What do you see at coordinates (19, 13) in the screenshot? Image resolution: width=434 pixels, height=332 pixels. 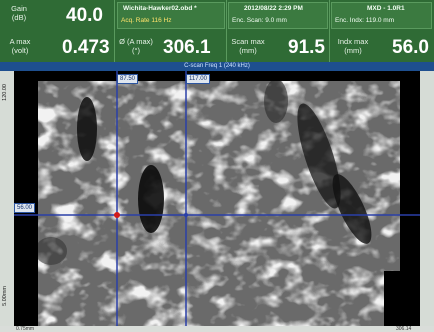 I see `gain-label: Gain (dB)` at bounding box center [19, 13].